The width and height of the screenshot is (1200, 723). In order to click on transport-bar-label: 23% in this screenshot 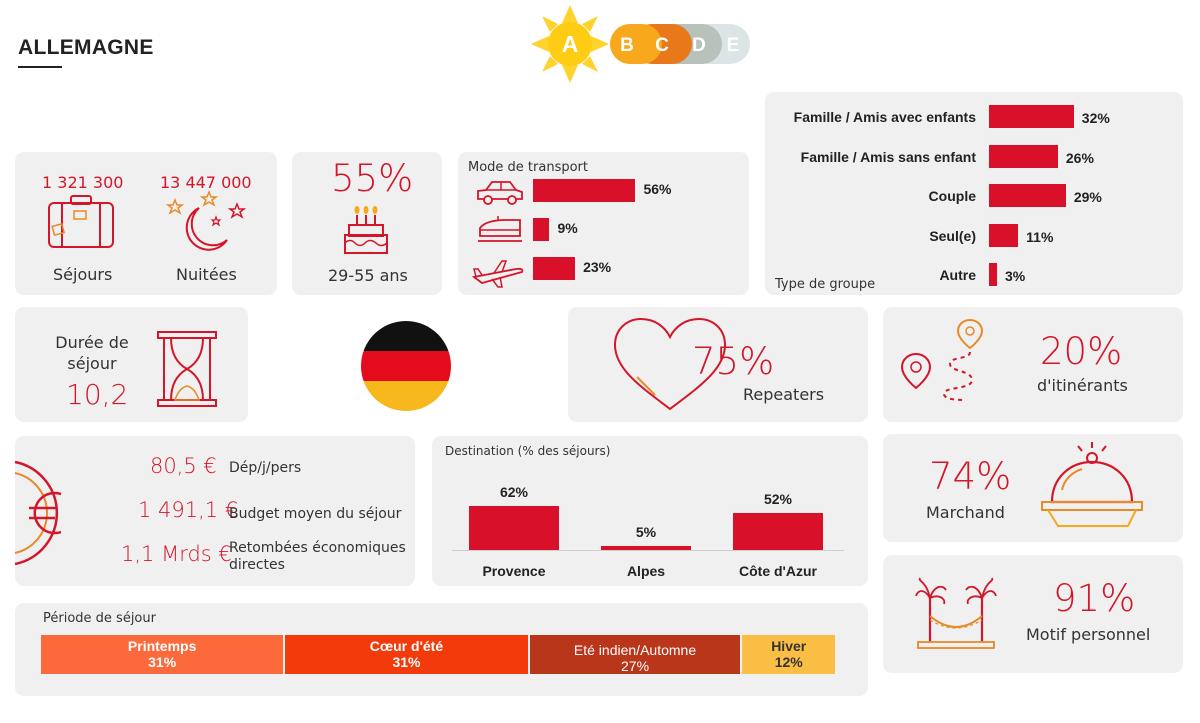, I will do `click(597, 267)`.